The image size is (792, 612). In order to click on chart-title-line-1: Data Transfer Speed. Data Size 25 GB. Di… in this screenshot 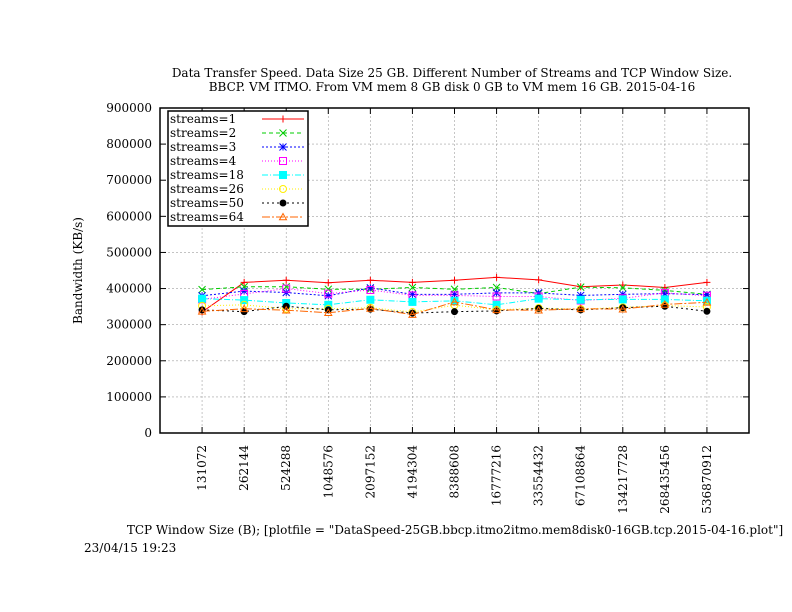, I will do `click(452, 73)`.